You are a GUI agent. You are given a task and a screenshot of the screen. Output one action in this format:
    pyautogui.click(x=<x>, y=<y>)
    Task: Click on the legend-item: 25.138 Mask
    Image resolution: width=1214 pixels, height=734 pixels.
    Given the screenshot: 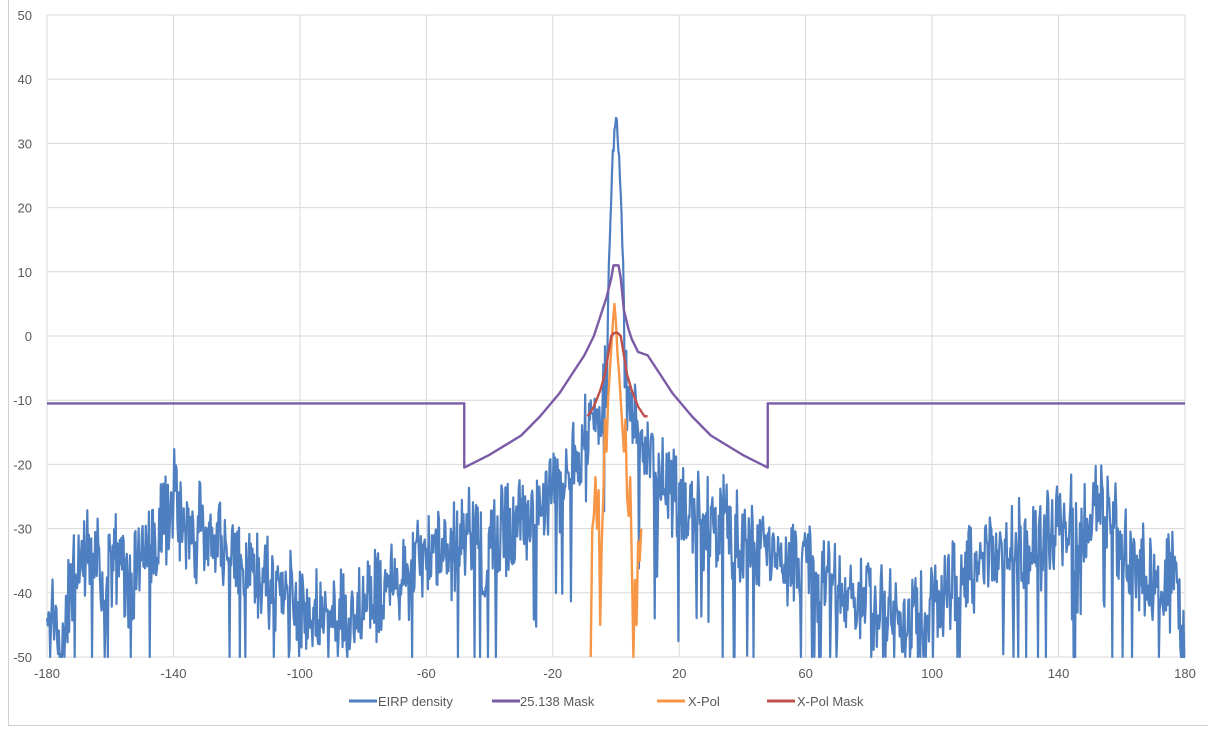 What is the action you would take?
    pyautogui.click(x=543, y=701)
    